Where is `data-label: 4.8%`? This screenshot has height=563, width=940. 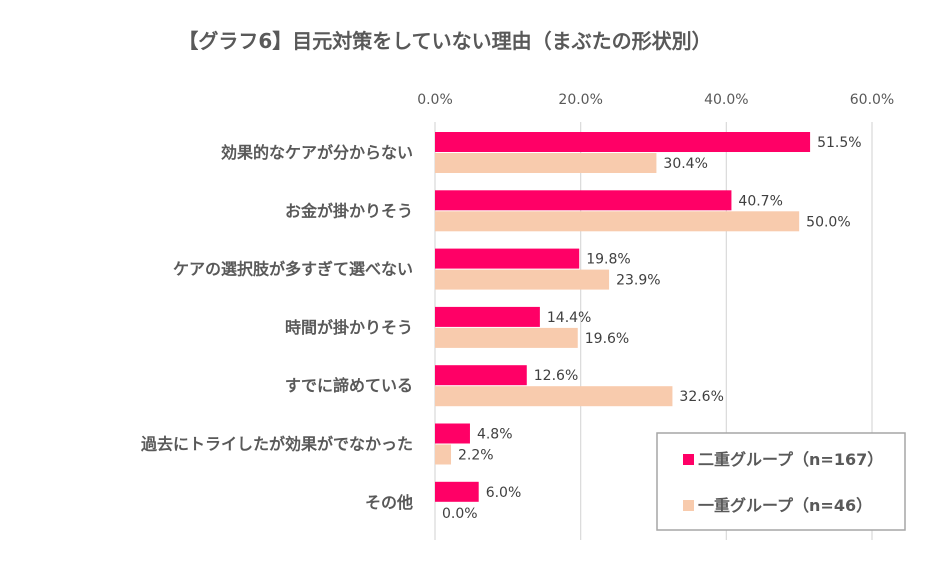
data-label: 4.8% is located at coordinates (495, 435).